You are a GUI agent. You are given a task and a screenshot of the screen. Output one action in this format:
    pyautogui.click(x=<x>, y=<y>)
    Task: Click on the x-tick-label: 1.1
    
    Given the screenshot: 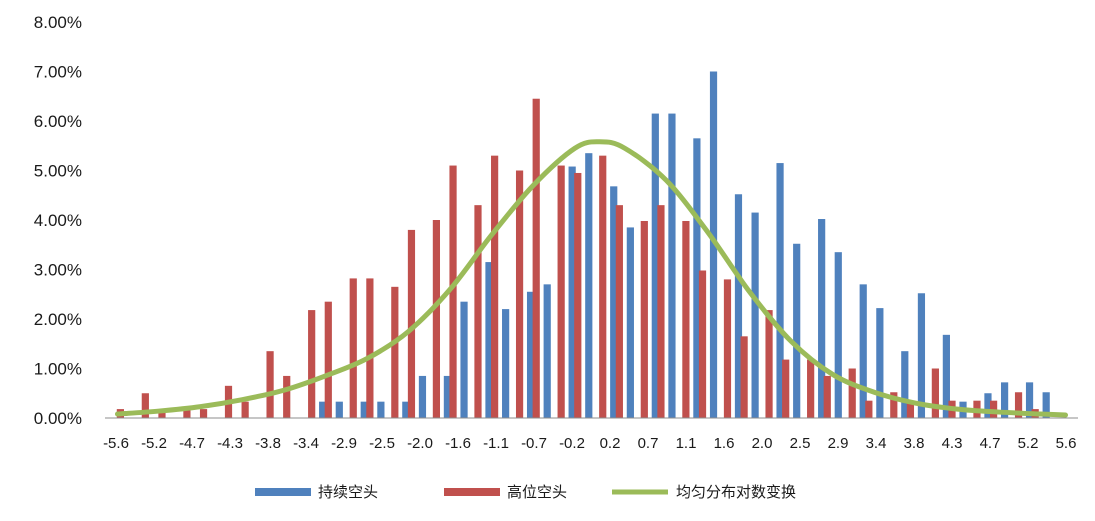 What is the action you would take?
    pyautogui.click(x=686, y=443)
    